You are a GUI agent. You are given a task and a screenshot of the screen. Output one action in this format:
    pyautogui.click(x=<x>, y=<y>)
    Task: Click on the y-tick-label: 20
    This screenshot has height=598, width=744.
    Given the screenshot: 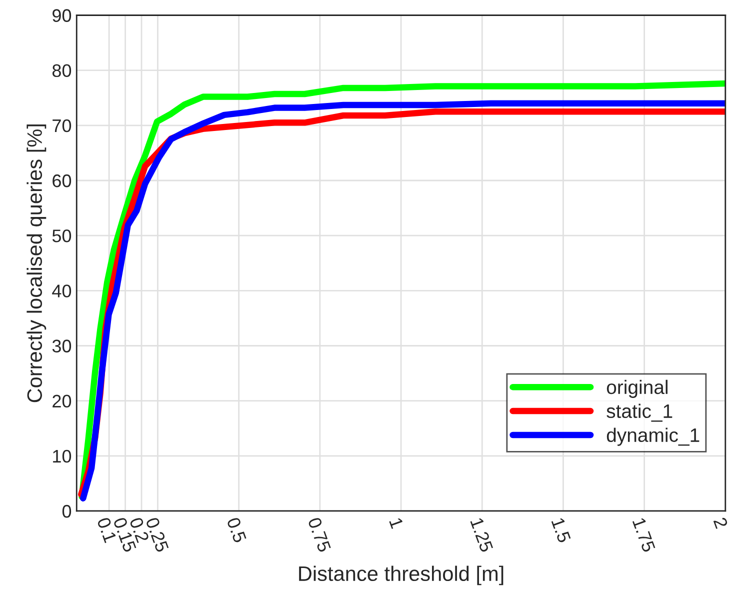 What is the action you would take?
    pyautogui.click(x=62, y=401)
    